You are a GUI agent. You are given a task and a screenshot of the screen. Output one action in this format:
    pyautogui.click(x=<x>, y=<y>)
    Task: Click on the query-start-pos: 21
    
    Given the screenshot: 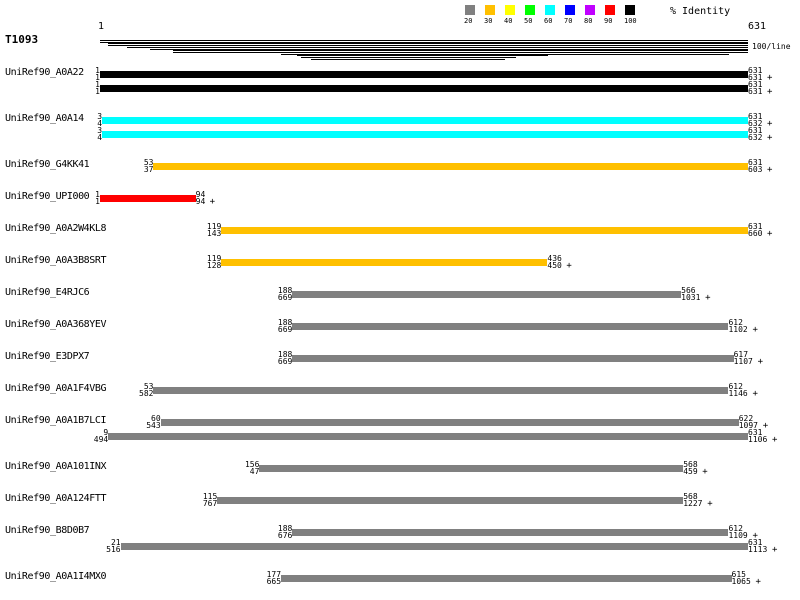 What is the action you would take?
    pyautogui.click(x=115, y=542)
    